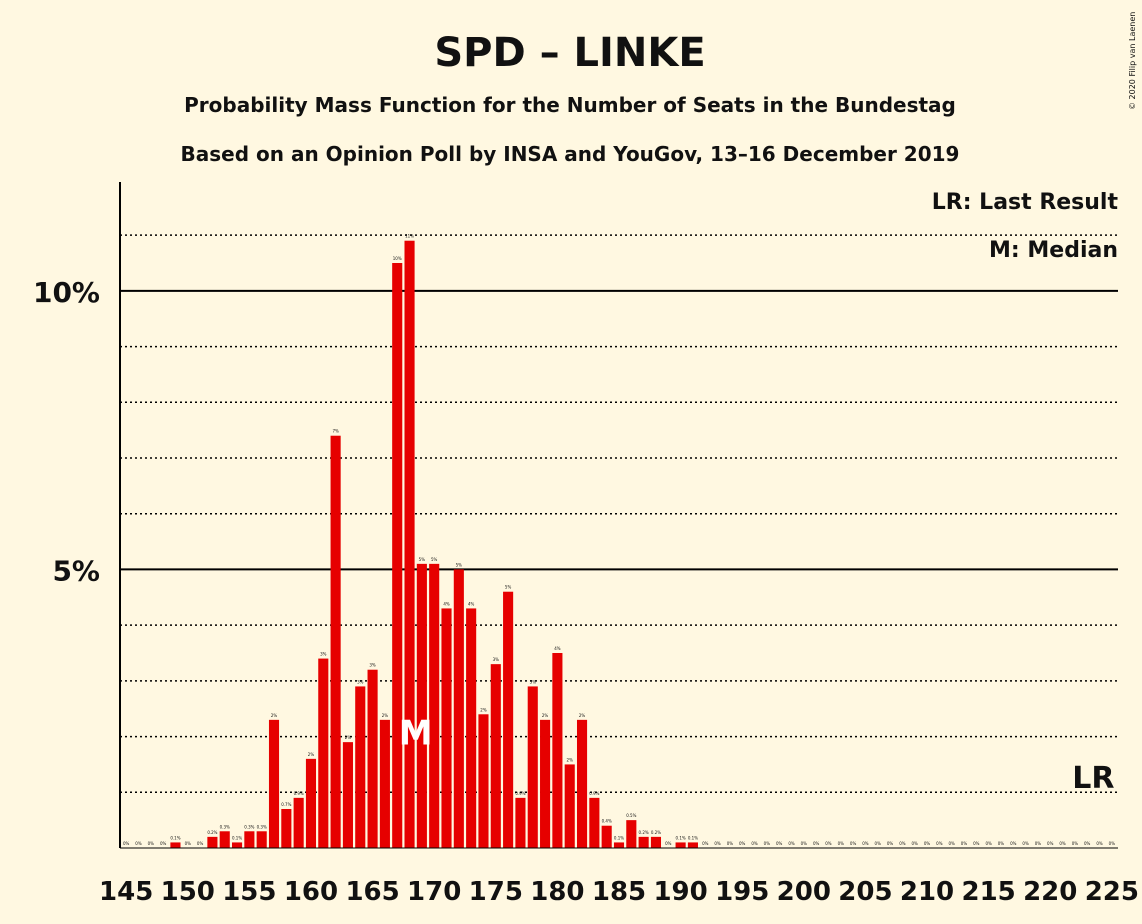 The width and height of the screenshot is (1142, 924). Describe the element at coordinates (680, 892) in the screenshot. I see `x-tick-label: 190` at that location.